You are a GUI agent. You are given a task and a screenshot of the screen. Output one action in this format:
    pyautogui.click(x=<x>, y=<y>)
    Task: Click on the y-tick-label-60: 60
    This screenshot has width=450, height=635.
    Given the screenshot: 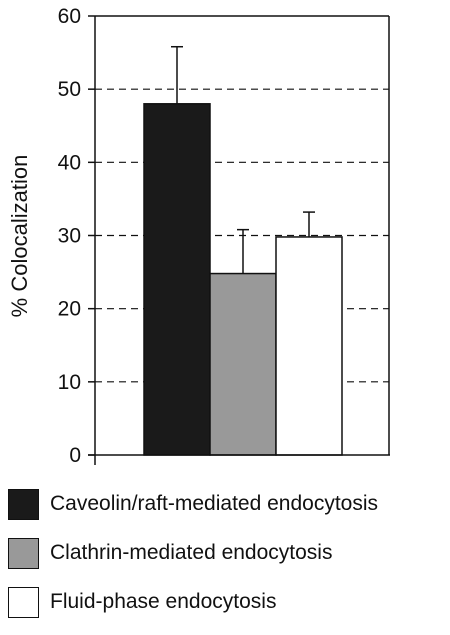 What is the action you would take?
    pyautogui.click(x=69, y=16)
    